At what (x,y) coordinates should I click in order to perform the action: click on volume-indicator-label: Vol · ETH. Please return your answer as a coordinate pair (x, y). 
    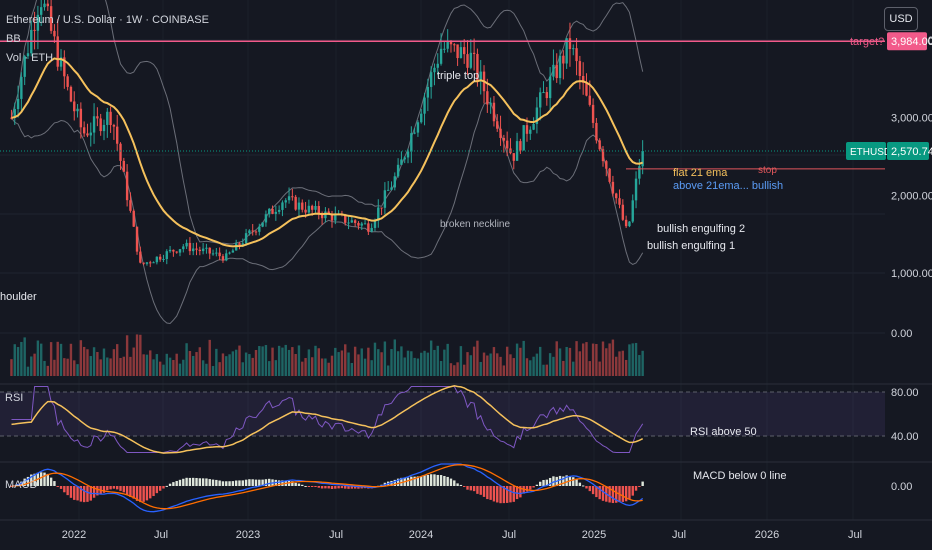
    Looking at the image, I should click on (30, 58).